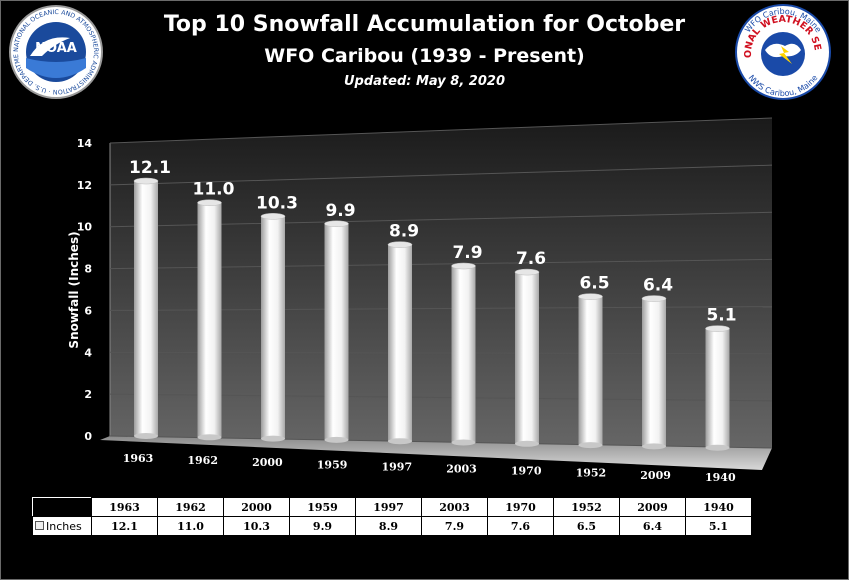  What do you see at coordinates (74, 289) in the screenshot?
I see `y-axis-label: Snowfall (Inches)` at bounding box center [74, 289].